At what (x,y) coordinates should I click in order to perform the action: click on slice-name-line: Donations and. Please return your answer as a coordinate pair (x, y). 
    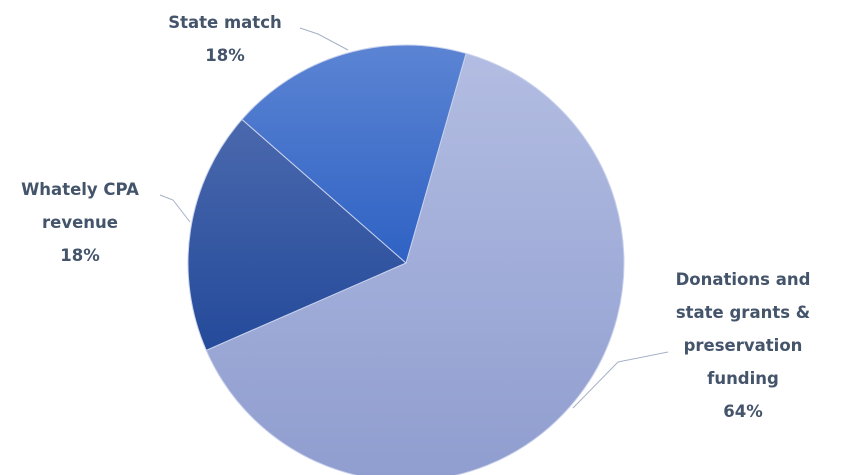
    Looking at the image, I should click on (743, 279).